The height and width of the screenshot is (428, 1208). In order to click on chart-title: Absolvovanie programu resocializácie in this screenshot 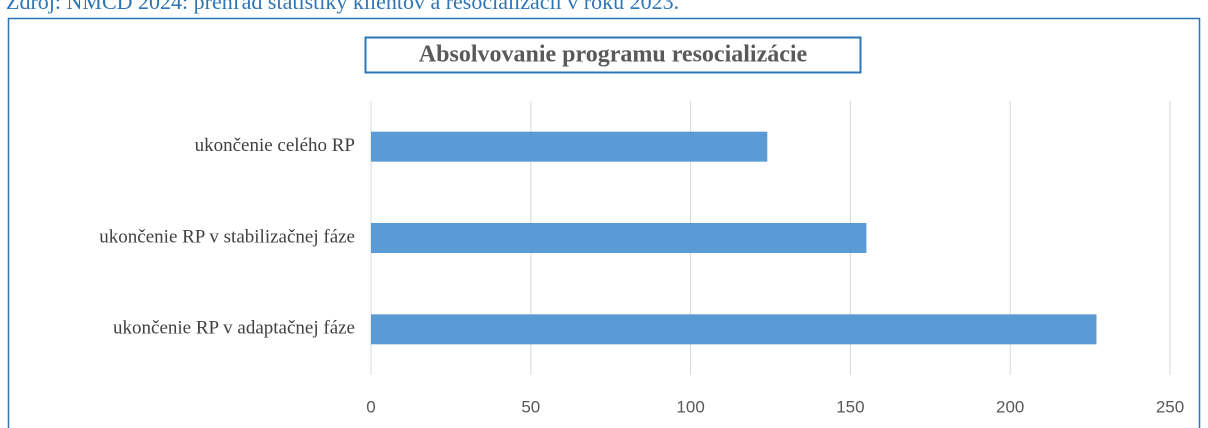, I will do `click(613, 55)`.